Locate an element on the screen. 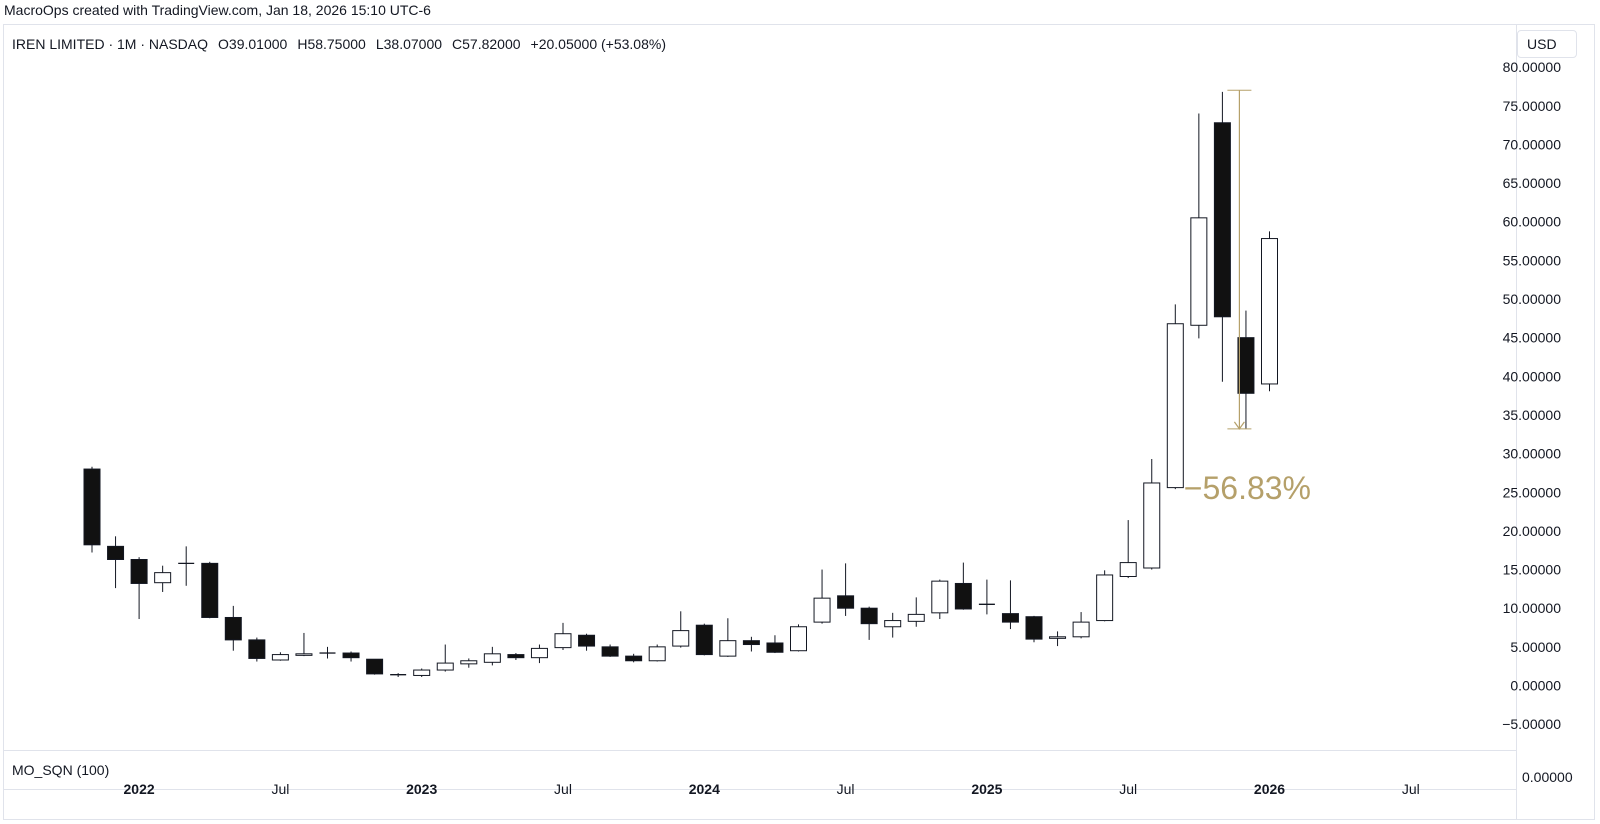 This screenshot has height=824, width=1600. x-tick-label: 2023 is located at coordinates (421, 789).